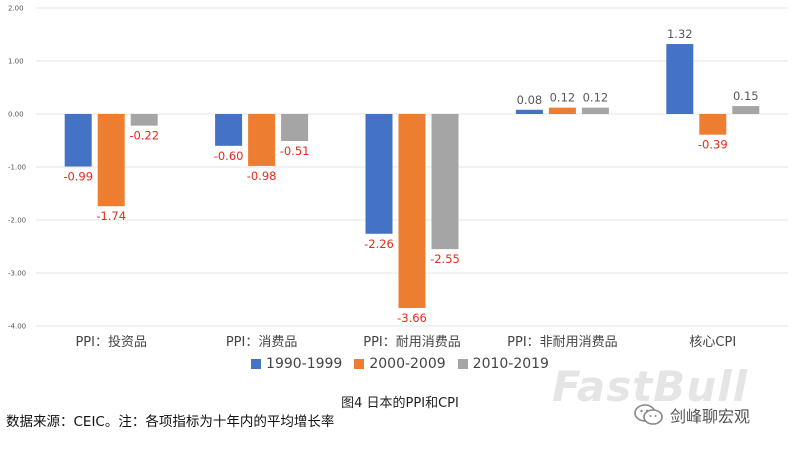 Image resolution: width=800 pixels, height=450 pixels. I want to click on source-note: 数据来源：CEIC。注：各项指标为十年内的平均增长率, so click(170, 422).